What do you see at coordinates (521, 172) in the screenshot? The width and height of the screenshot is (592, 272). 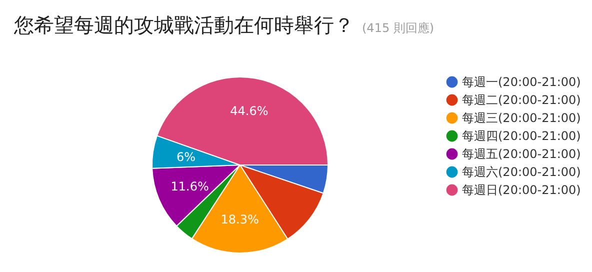 I see `legend-label: 每週六(20:00-21:00)` at bounding box center [521, 172].